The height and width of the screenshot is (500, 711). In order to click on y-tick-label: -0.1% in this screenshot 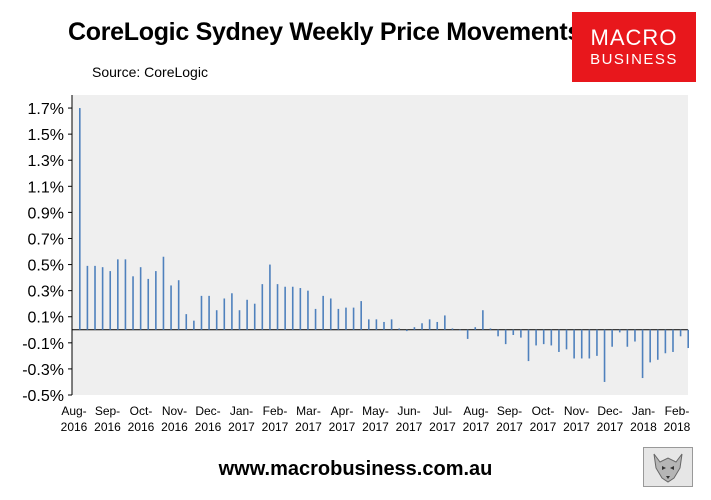, I will do `click(43, 344)`.